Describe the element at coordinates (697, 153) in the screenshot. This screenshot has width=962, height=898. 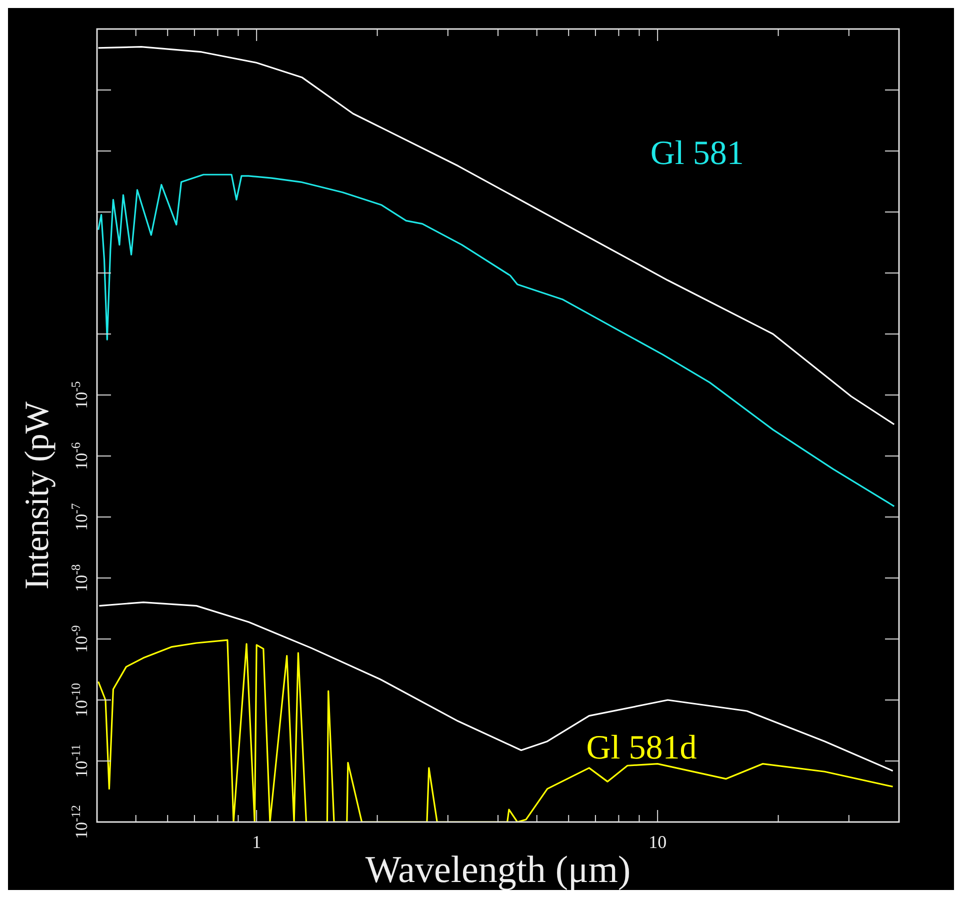
I see `text: Gl 581` at that location.